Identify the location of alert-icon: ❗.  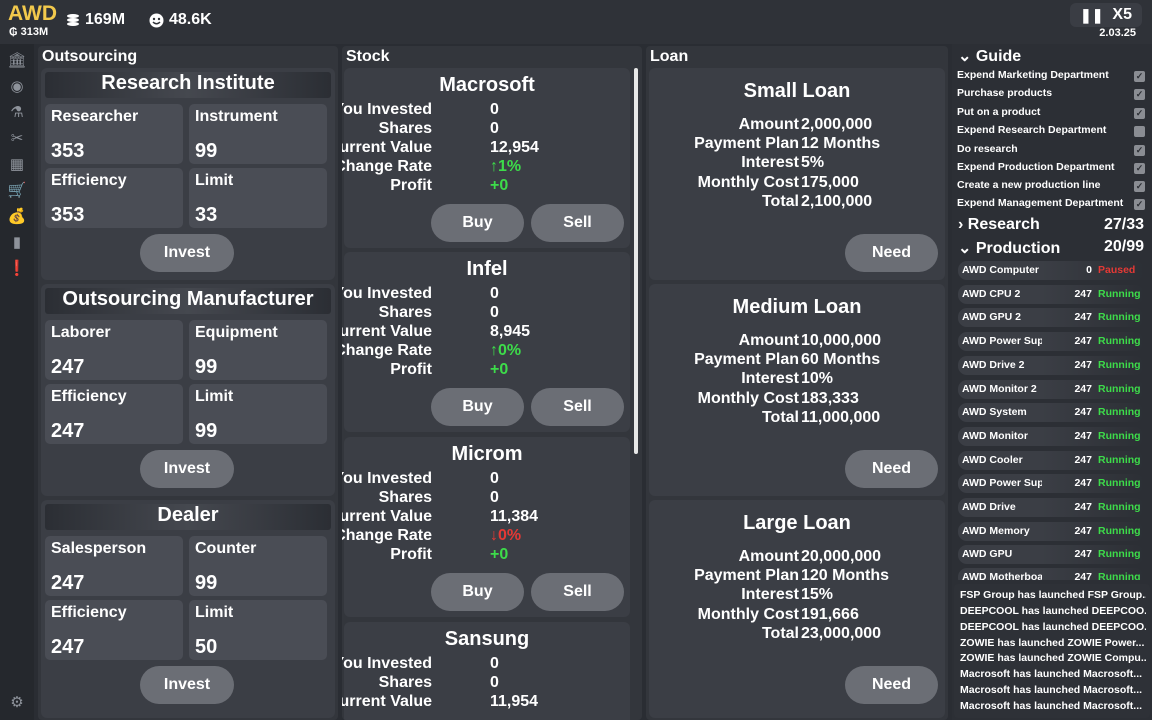
(17, 268).